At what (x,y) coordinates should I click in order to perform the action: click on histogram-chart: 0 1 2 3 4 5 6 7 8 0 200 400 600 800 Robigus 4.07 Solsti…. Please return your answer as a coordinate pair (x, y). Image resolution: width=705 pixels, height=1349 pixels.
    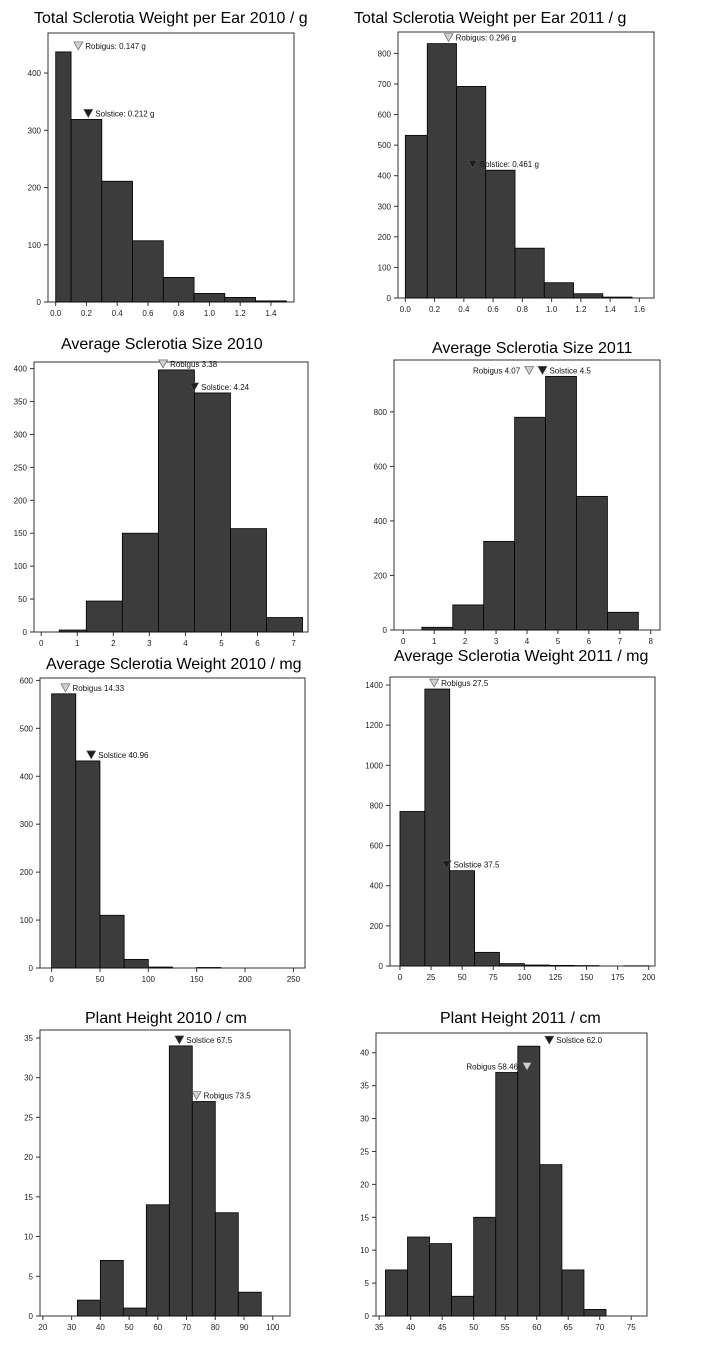
    Looking at the image, I should click on (517, 502).